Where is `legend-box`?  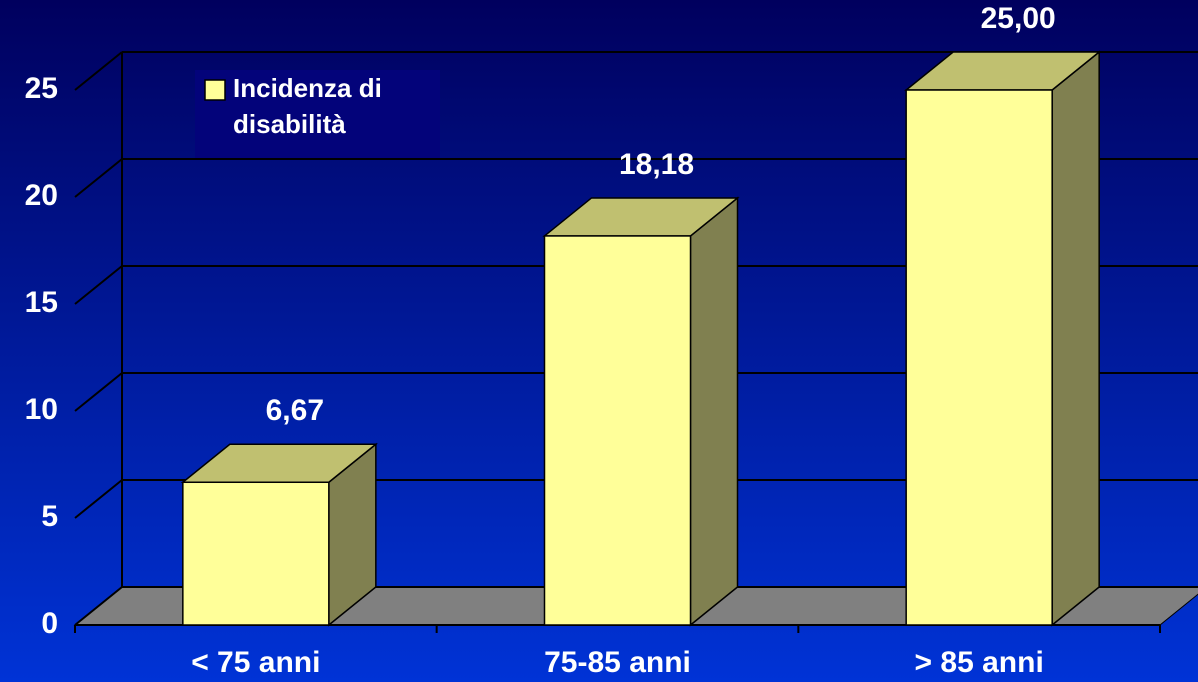 legend-box is located at coordinates (317, 114).